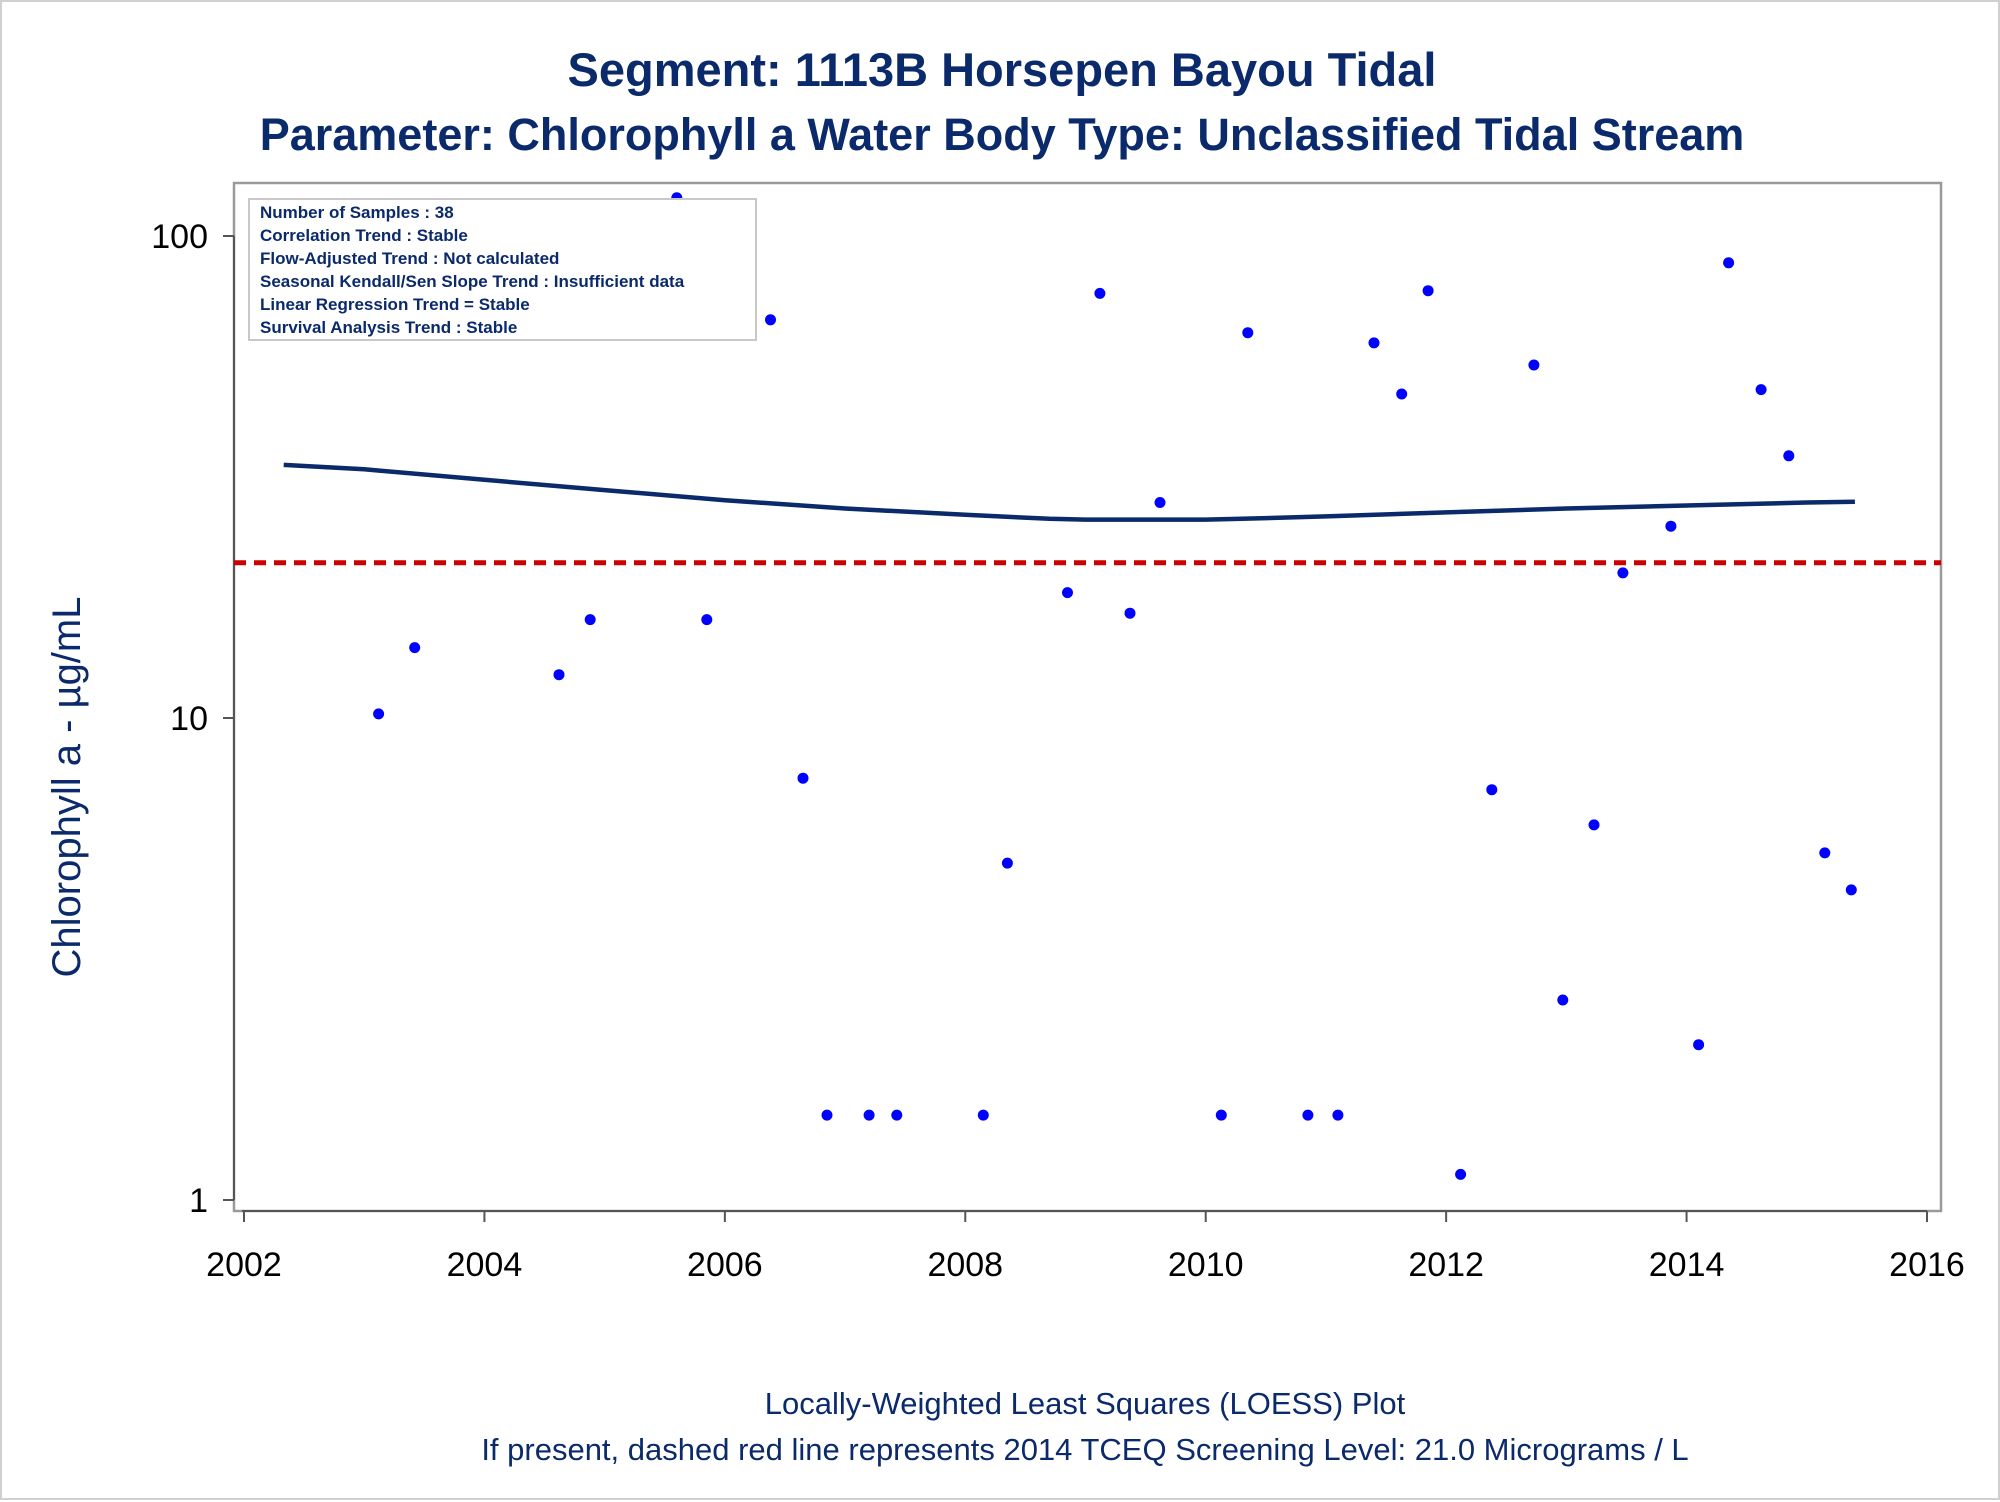 The height and width of the screenshot is (1502, 2000). What do you see at coordinates (485, 1265) in the screenshot?
I see `x-tick-label: 2004` at bounding box center [485, 1265].